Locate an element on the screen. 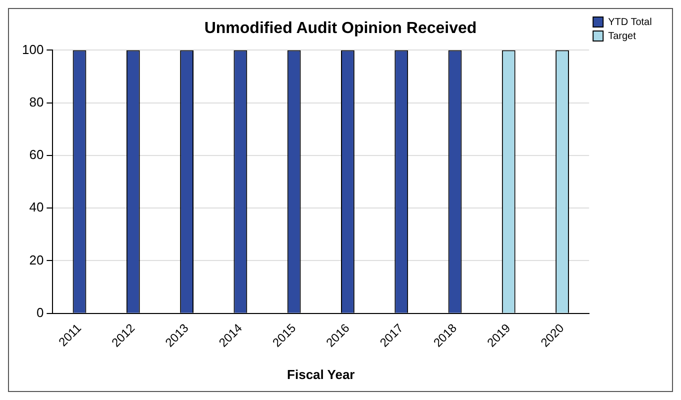 This screenshot has width=681, height=400. x-axis-title: Fiscal Year is located at coordinates (321, 374).